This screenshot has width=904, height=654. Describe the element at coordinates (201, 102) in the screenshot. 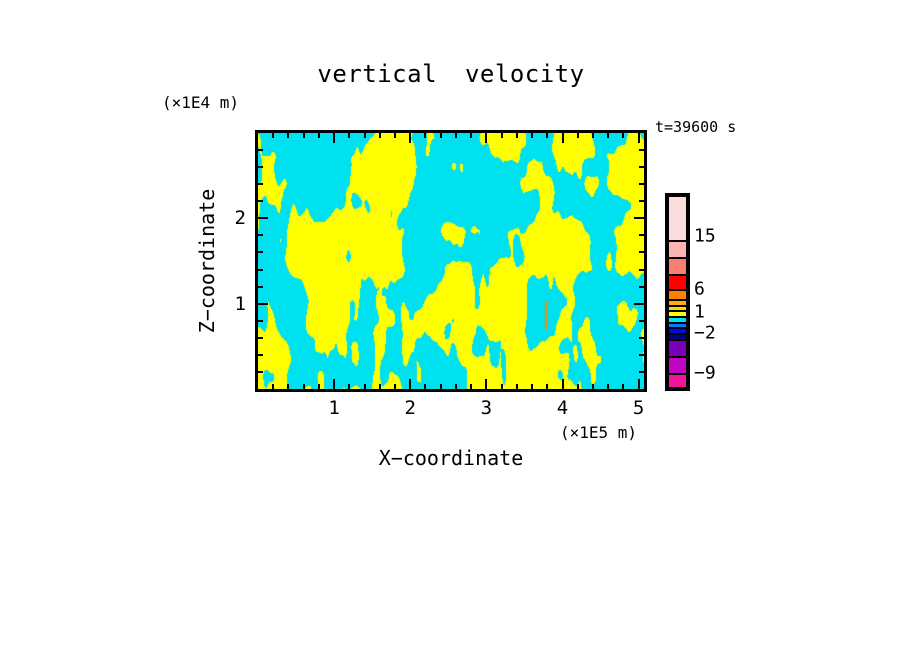

I see `y-axis-unit-label: (×1E4 m)` at that location.